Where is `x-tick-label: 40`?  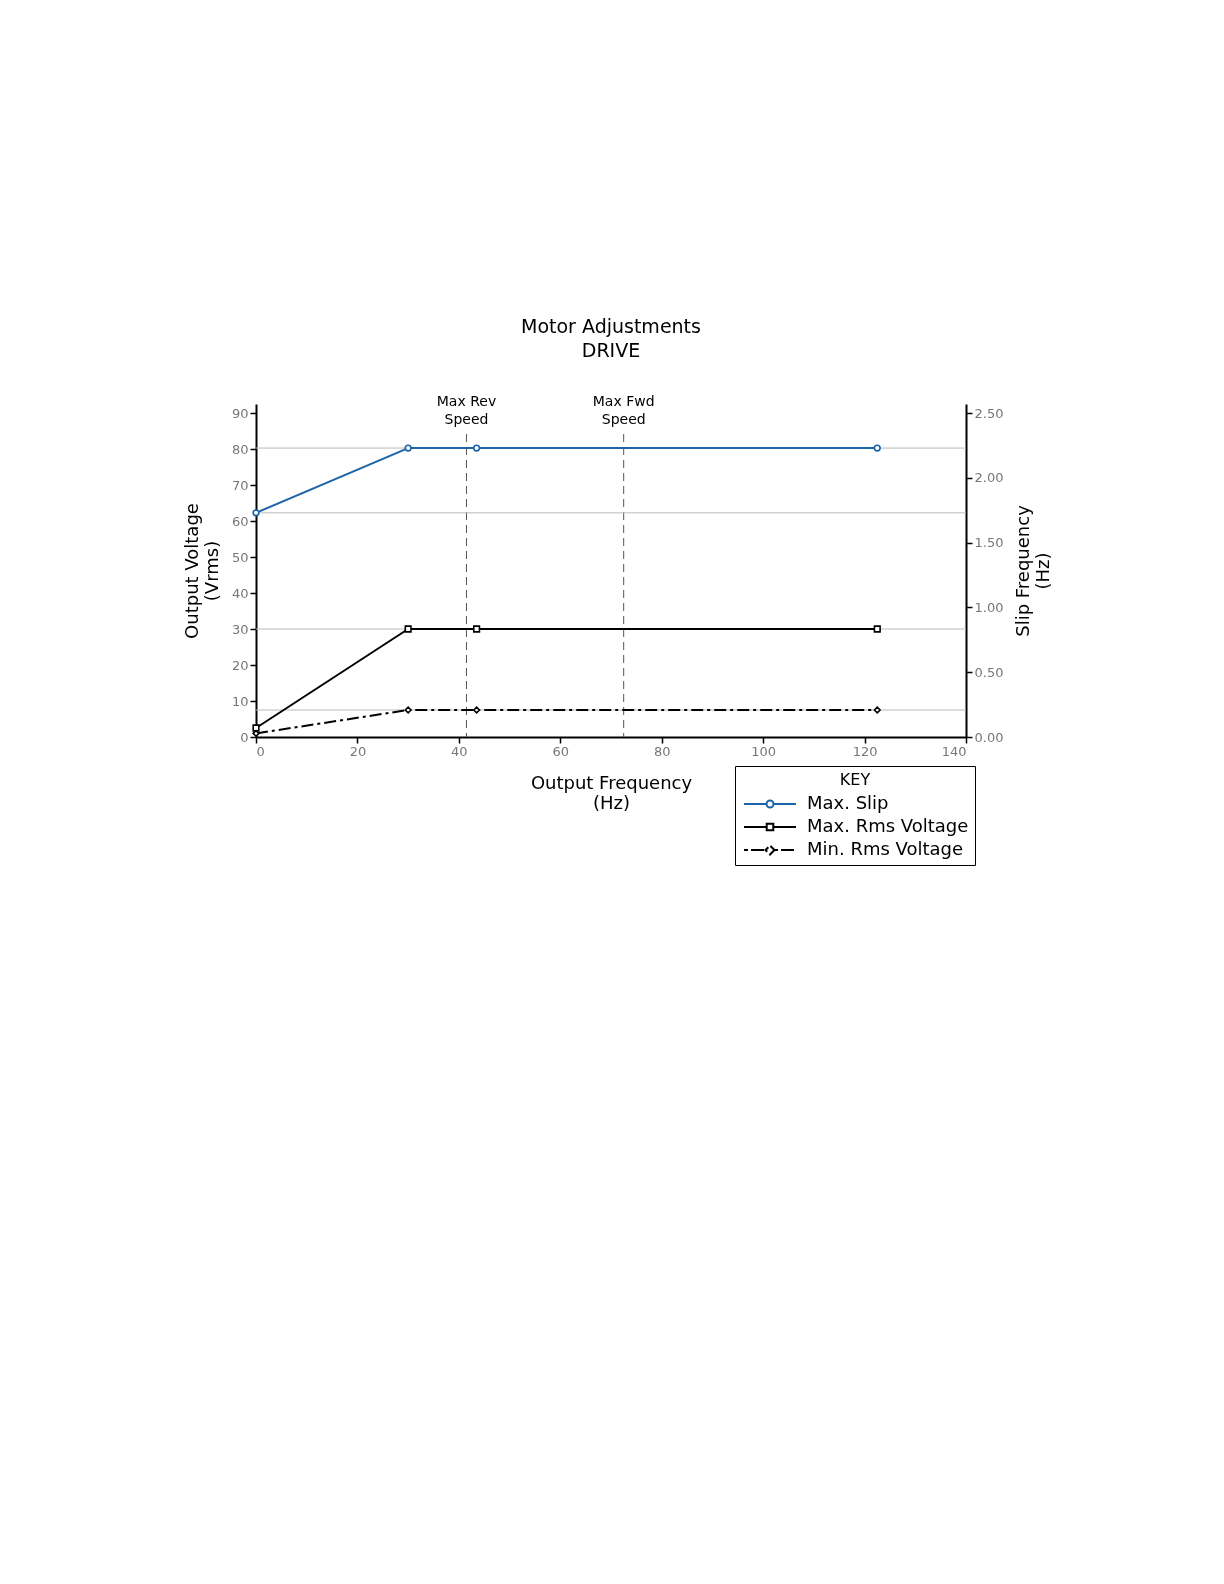 x-tick-label: 40 is located at coordinates (459, 751).